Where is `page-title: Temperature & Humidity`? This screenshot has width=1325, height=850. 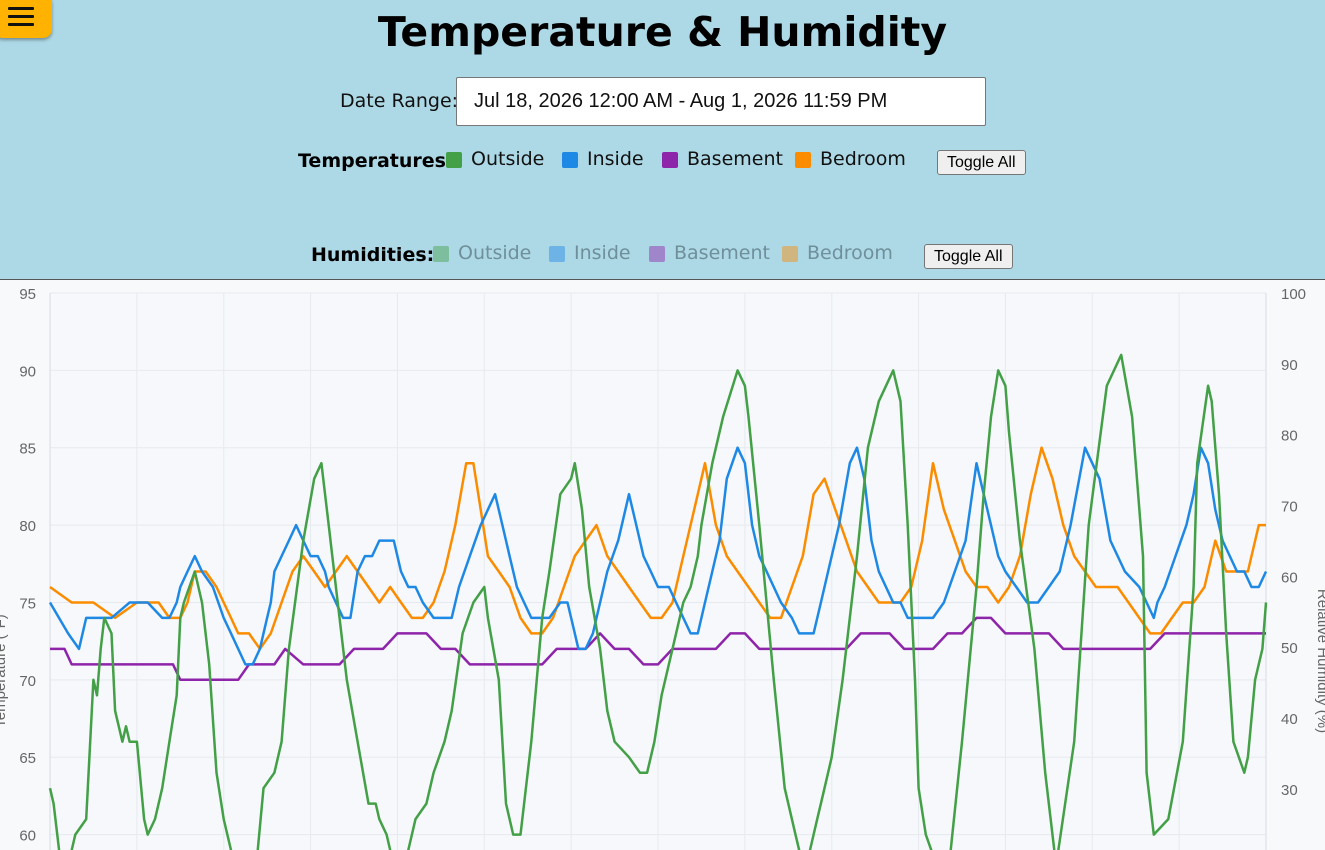 page-title: Temperature & Humidity is located at coordinates (662, 32).